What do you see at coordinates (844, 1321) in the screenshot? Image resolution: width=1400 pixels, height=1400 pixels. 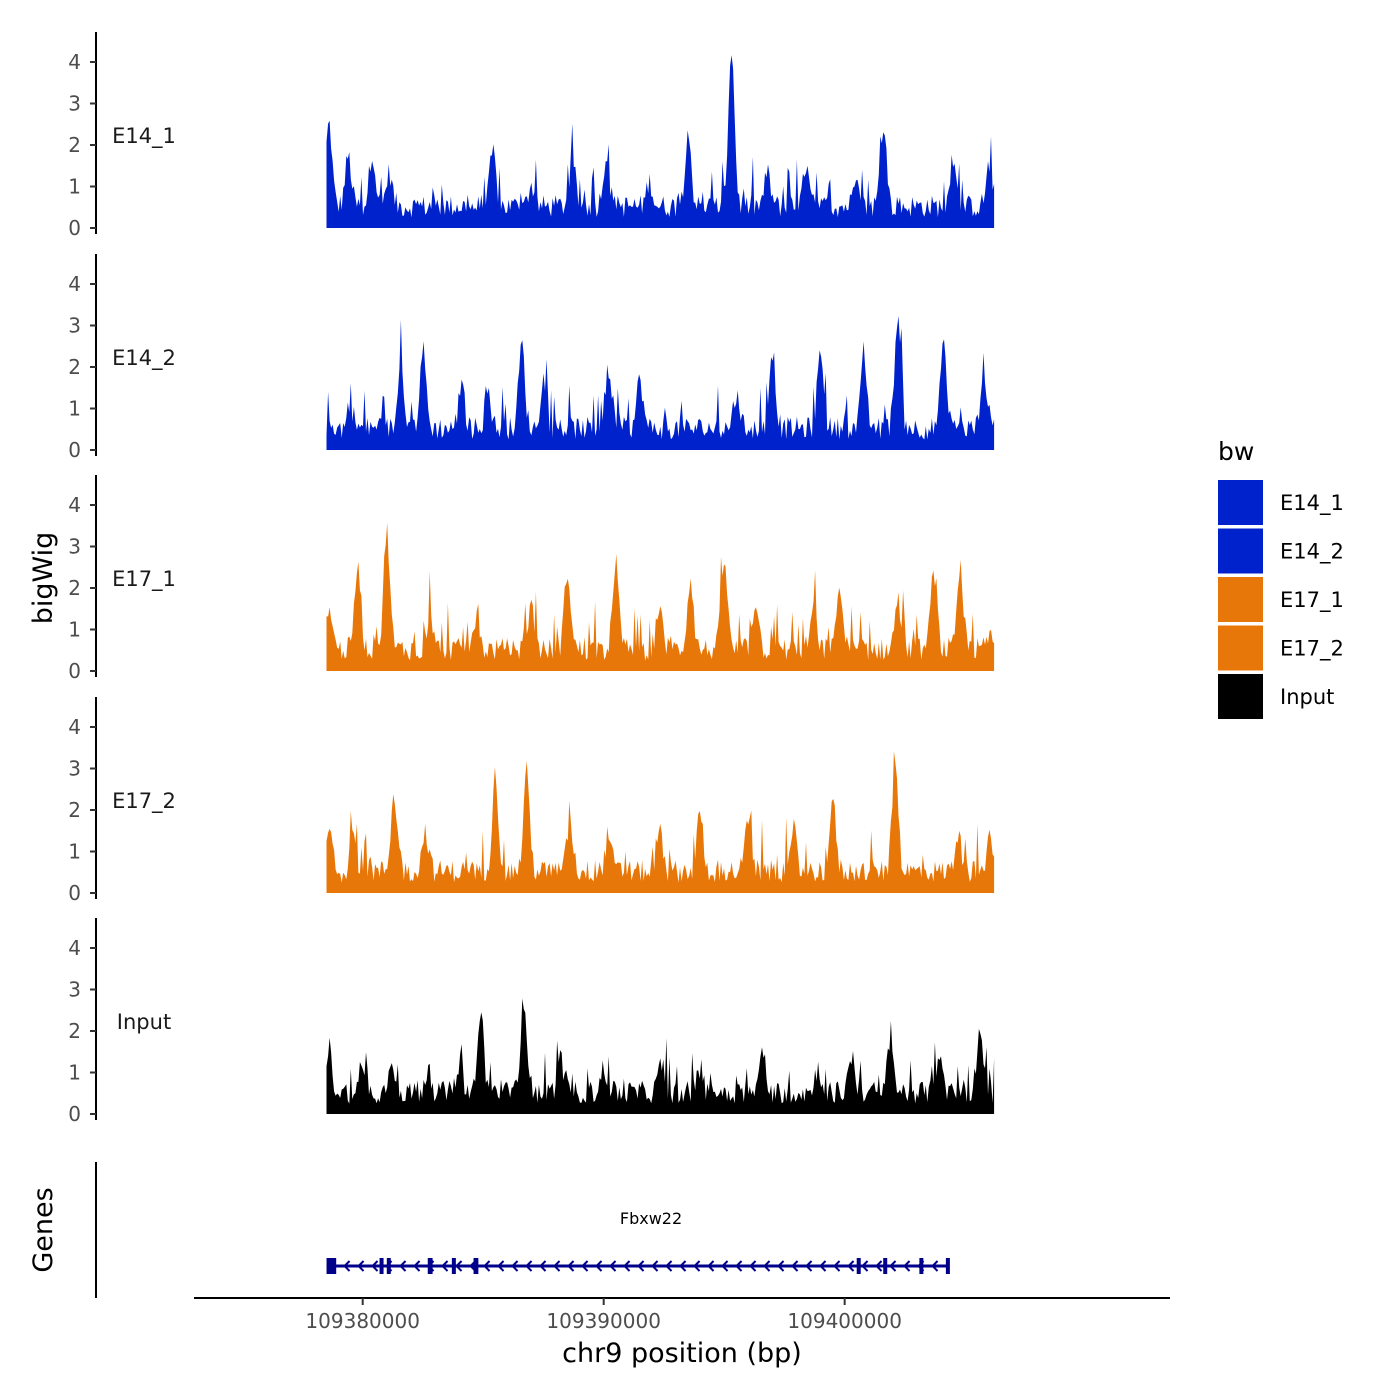 I see `x-tick-label: 109400000` at bounding box center [844, 1321].